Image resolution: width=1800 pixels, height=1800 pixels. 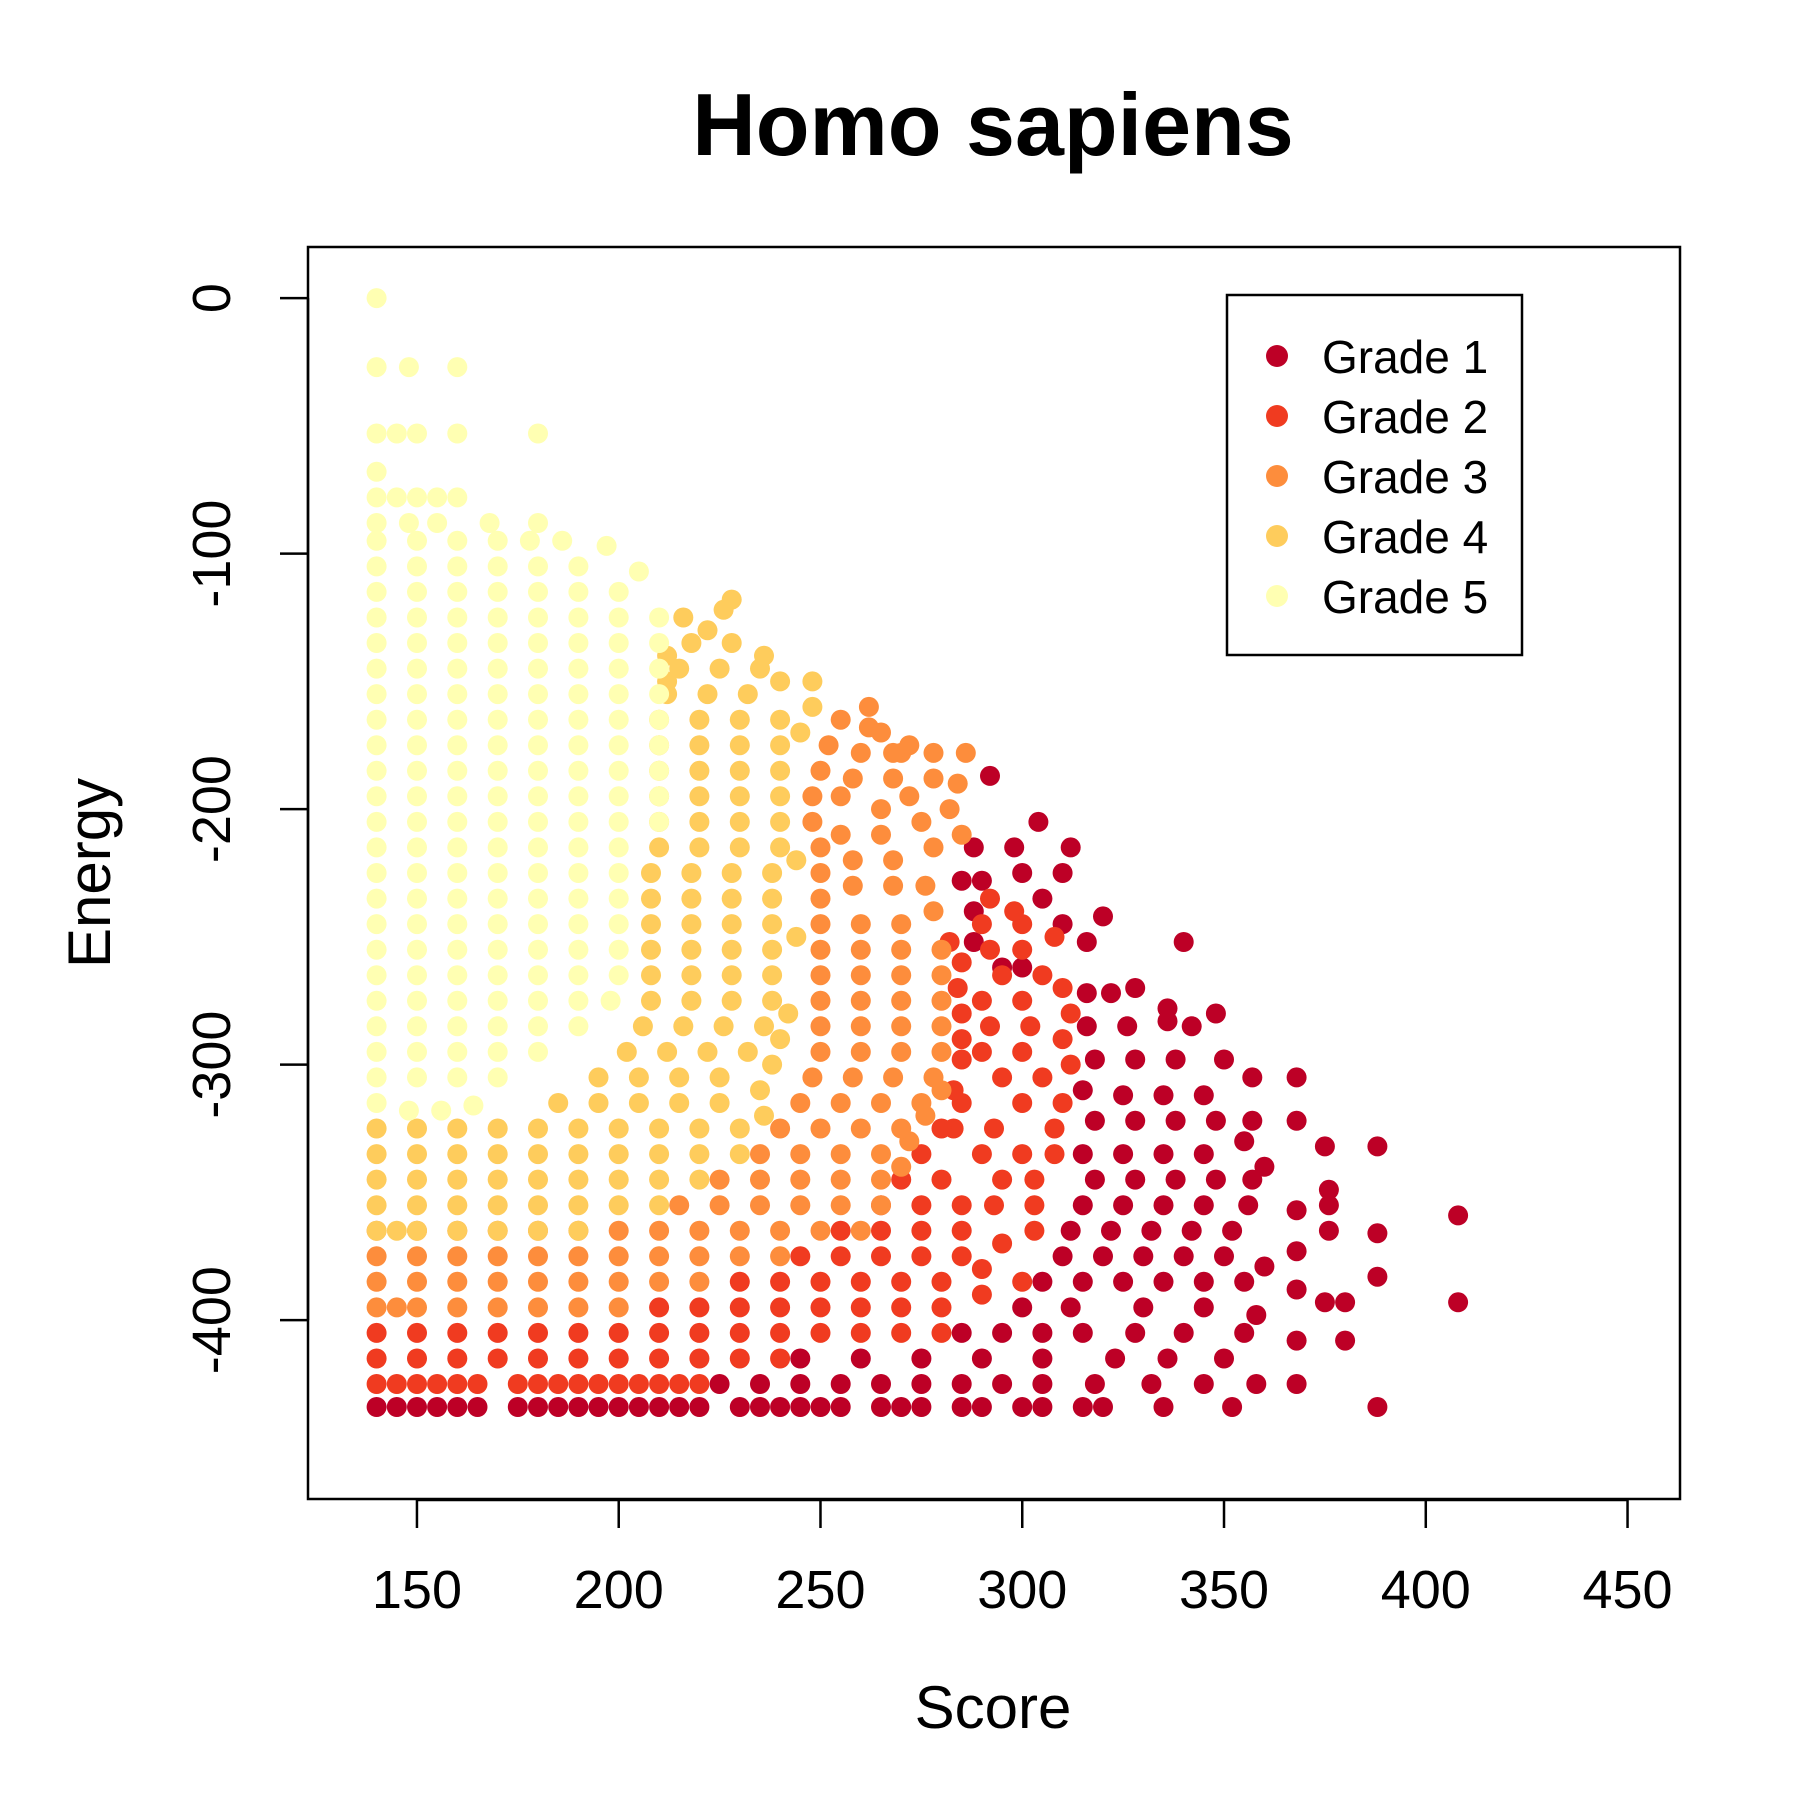 What do you see at coordinates (1405, 477) in the screenshot?
I see `legend-label: Grade 3` at bounding box center [1405, 477].